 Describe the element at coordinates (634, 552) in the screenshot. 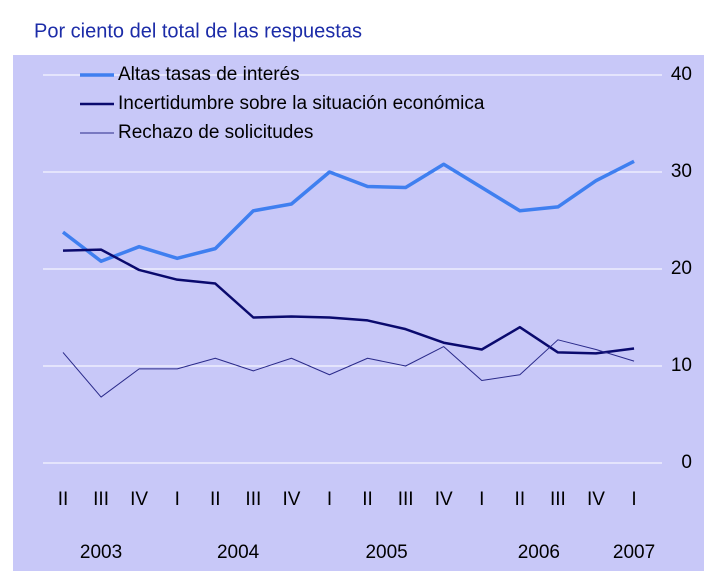

I see `year-label: 2007` at that location.